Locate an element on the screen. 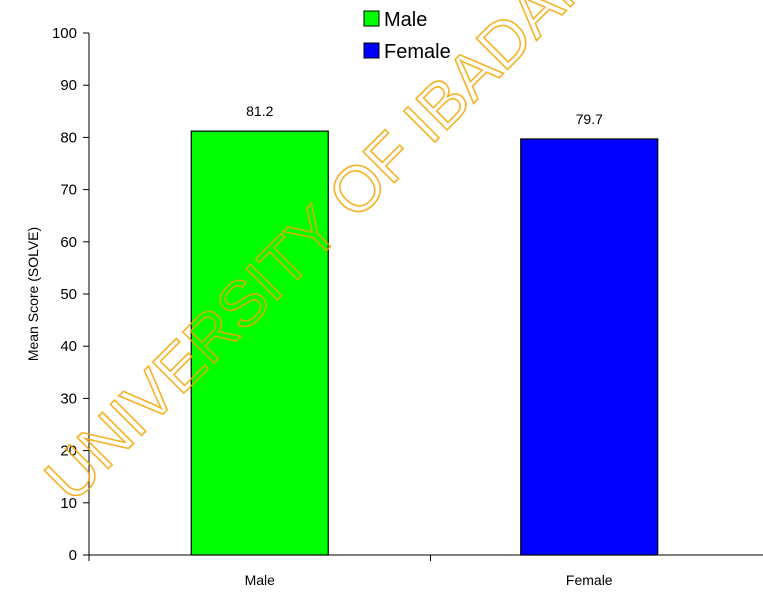  bar-female is located at coordinates (589, 347).